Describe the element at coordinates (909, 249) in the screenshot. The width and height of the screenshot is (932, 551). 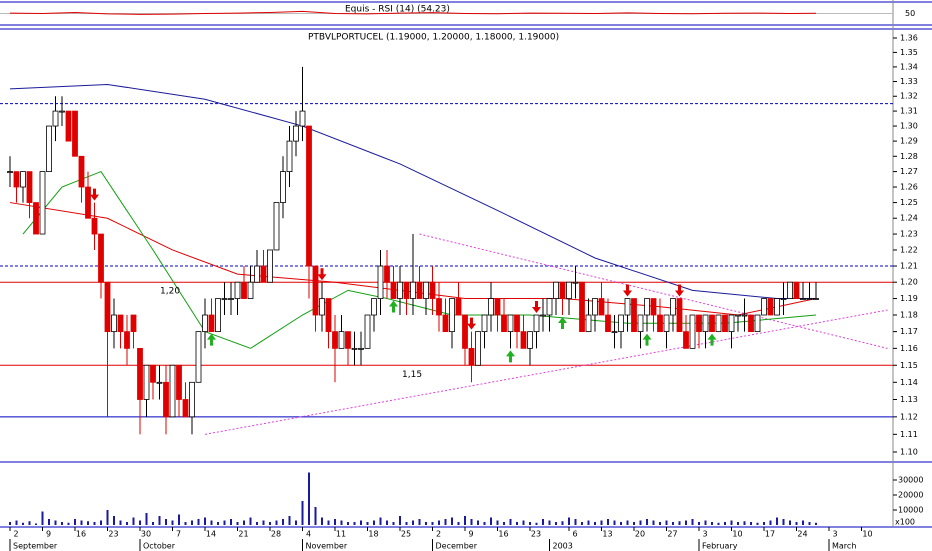
I see `y-tick-label: 1.22` at that location.